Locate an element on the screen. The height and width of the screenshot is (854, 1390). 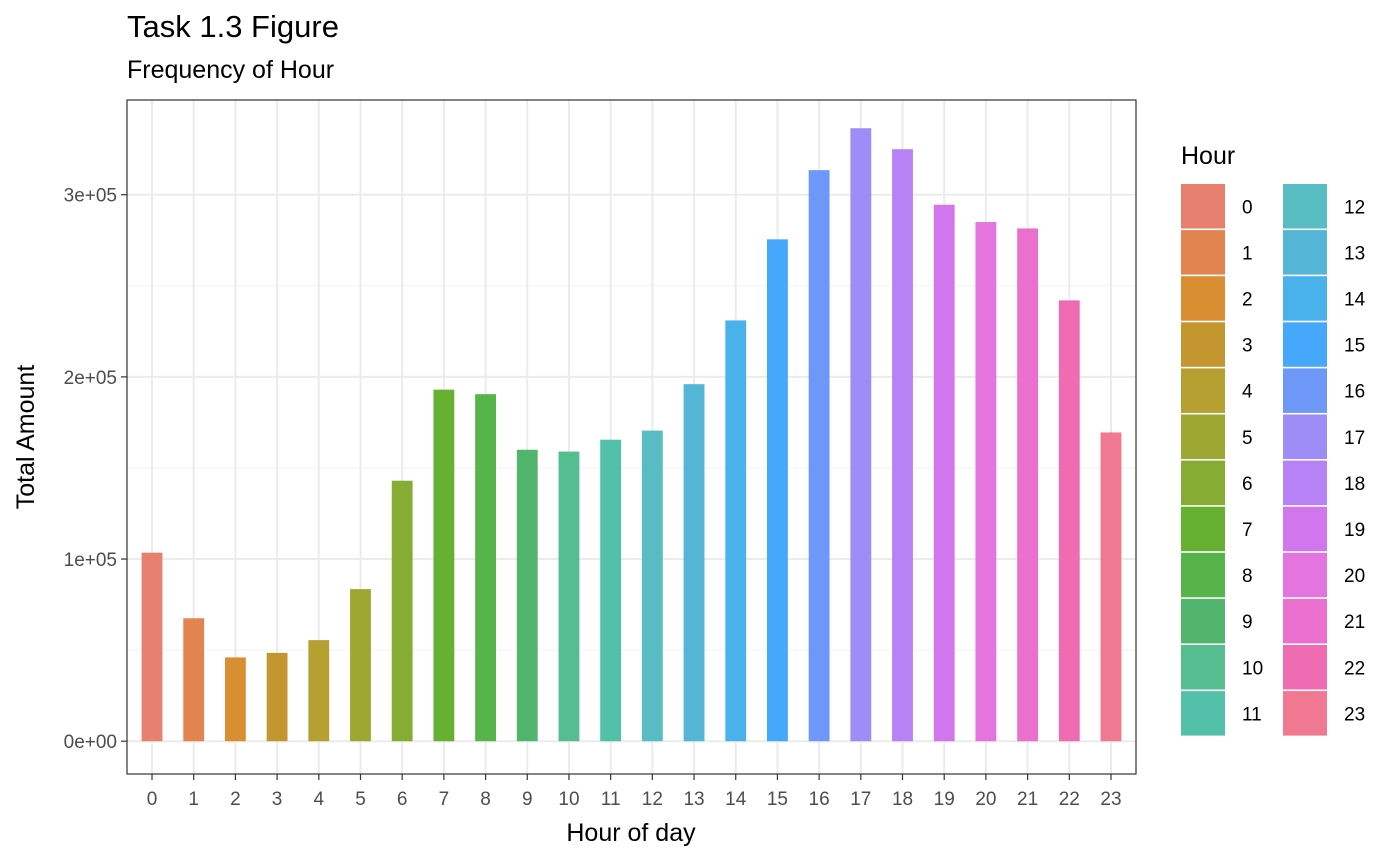
legend-label-9: 9 is located at coordinates (1247, 622).